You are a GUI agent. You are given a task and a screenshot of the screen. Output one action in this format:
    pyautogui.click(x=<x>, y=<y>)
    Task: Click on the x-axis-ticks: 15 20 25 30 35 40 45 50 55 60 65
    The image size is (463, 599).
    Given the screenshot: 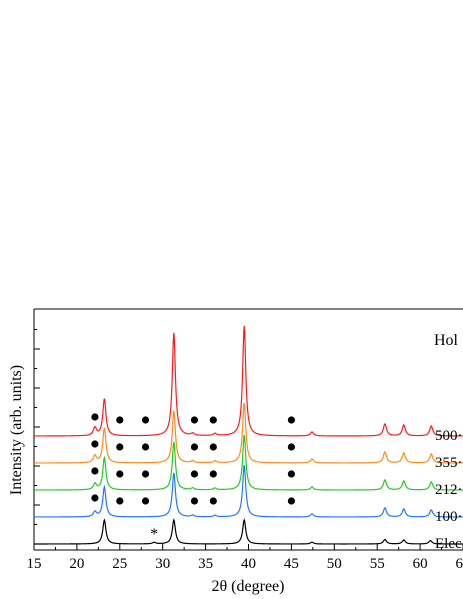 What is the action you would take?
    pyautogui.click(x=245, y=558)
    